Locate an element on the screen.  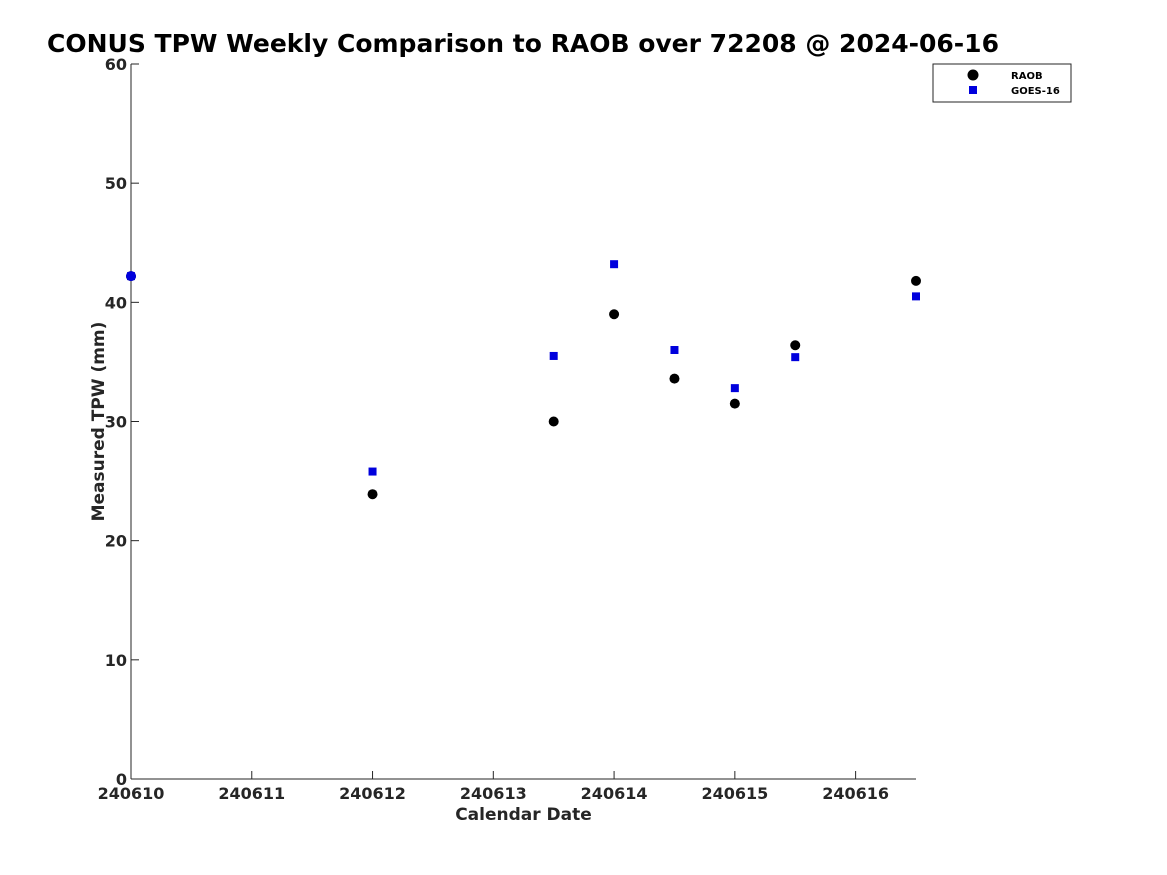
legend-goes16-label: GOES-16 is located at coordinates (1035, 91).